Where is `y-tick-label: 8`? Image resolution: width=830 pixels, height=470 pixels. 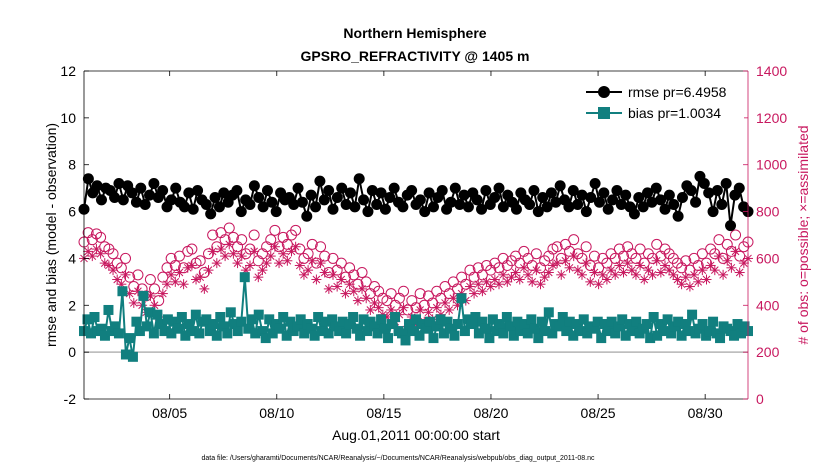 y-tick-label: 8 is located at coordinates (72, 165).